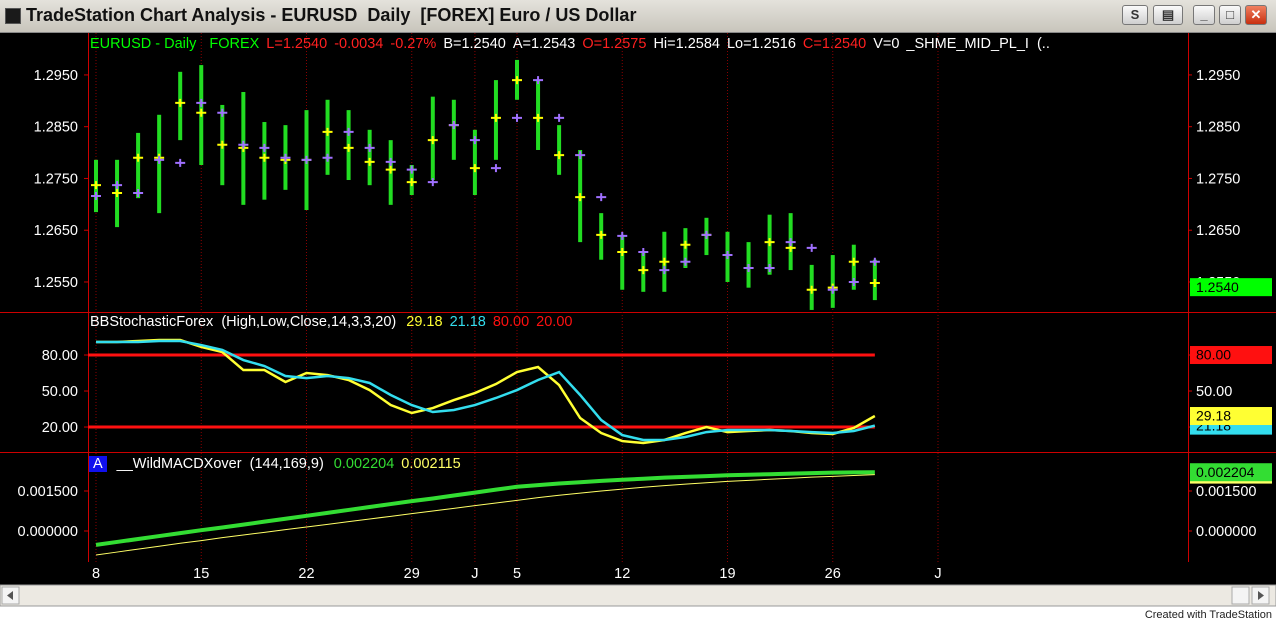 Image resolution: width=1276 pixels, height=623 pixels. Describe the element at coordinates (1168, 15) in the screenshot. I see `menu-button: ▤` at that location.